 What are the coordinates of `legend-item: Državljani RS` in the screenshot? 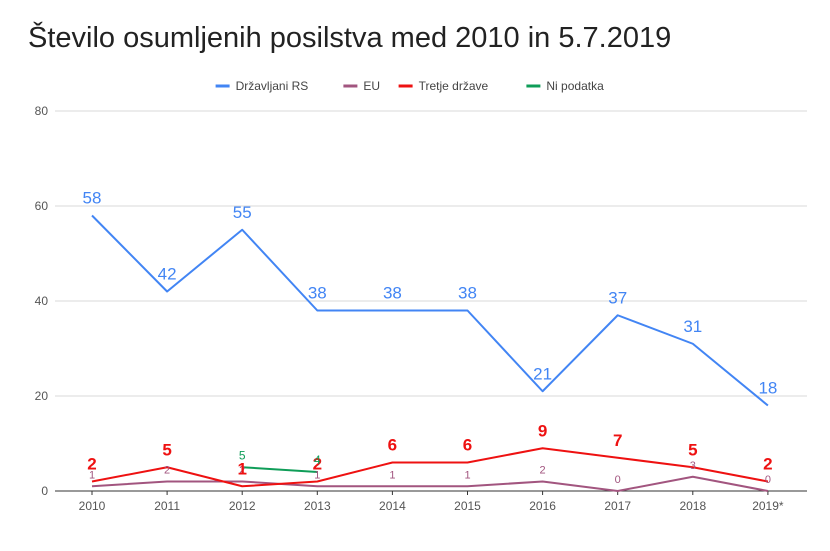 It's located at (262, 86).